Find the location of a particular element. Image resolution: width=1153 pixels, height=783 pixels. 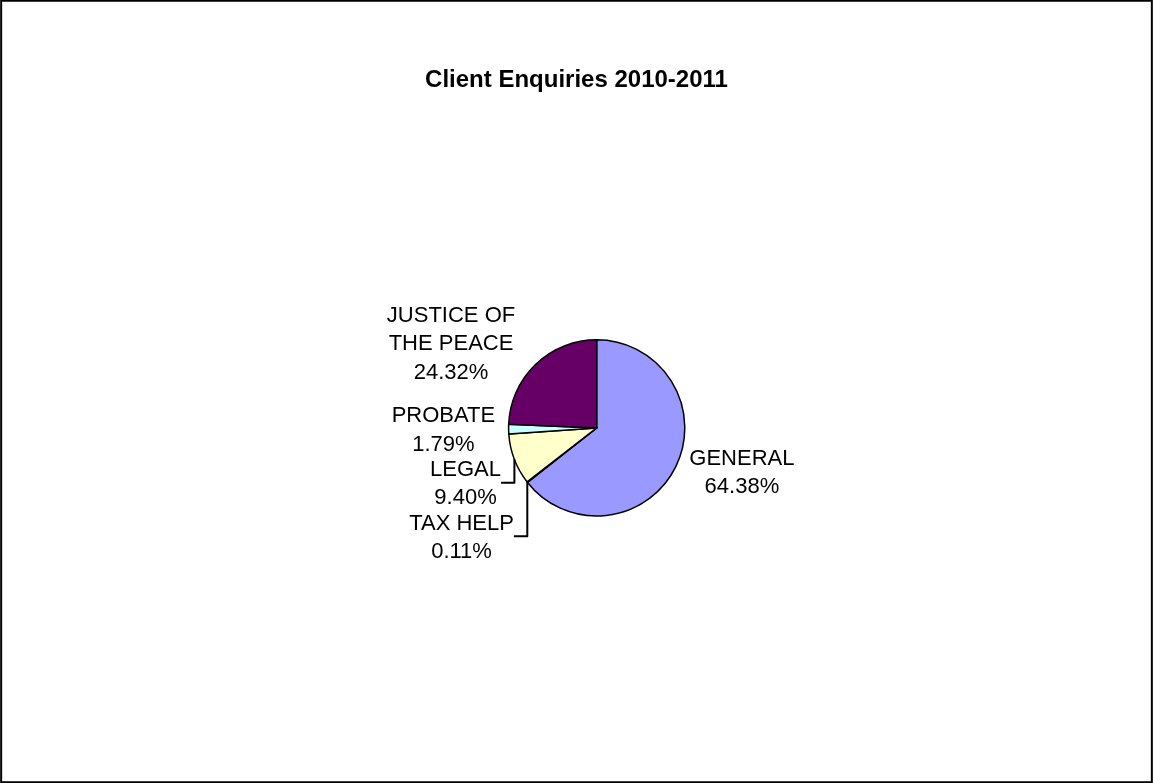

data-label: 9.40% is located at coordinates (465, 497).